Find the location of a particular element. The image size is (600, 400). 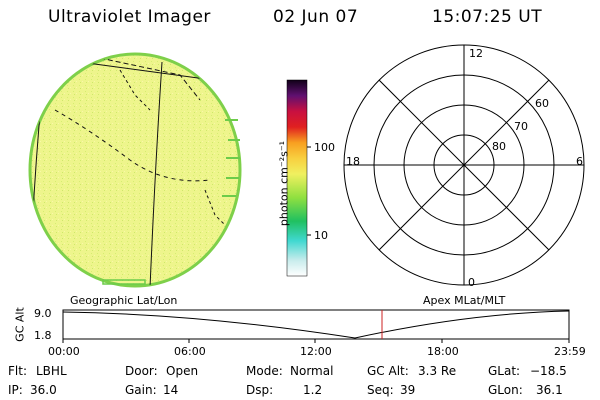

dsp-value: 1.2 is located at coordinates (313, 390).